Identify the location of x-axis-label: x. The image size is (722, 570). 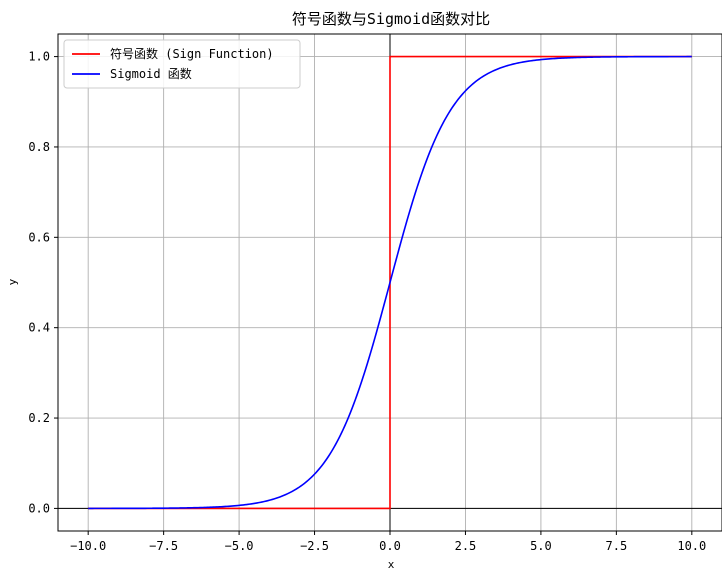
(391, 564).